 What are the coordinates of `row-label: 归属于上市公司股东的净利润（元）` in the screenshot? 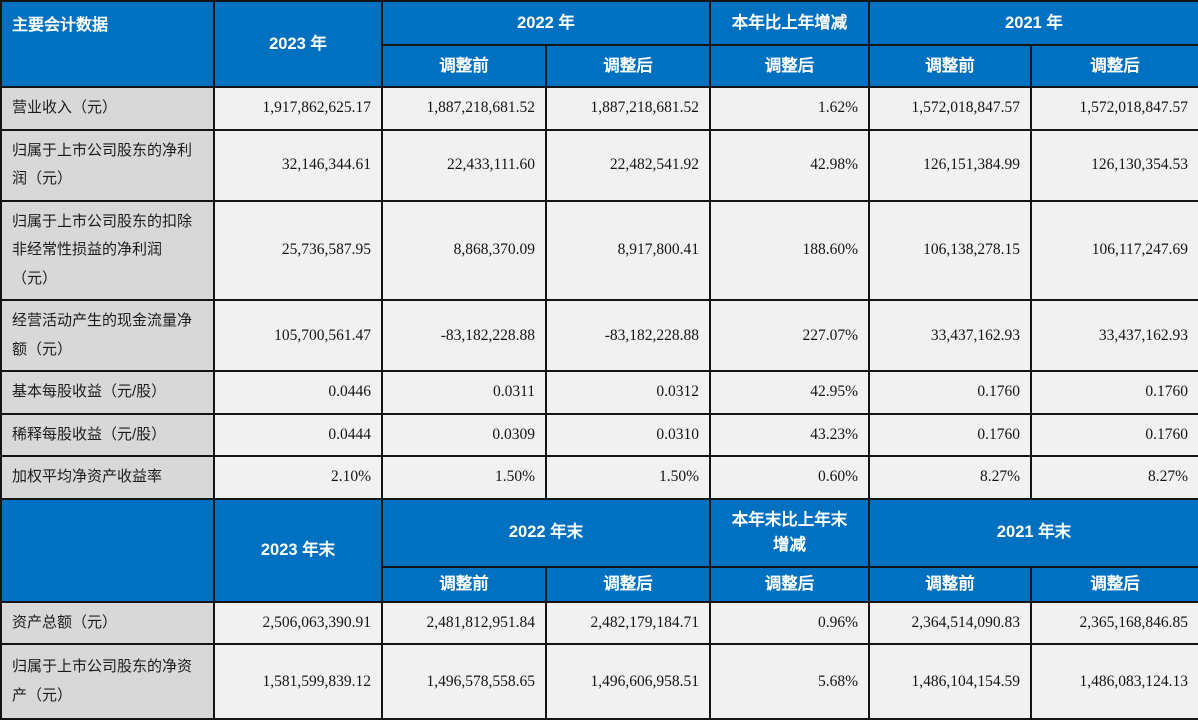 It's located at (107, 165).